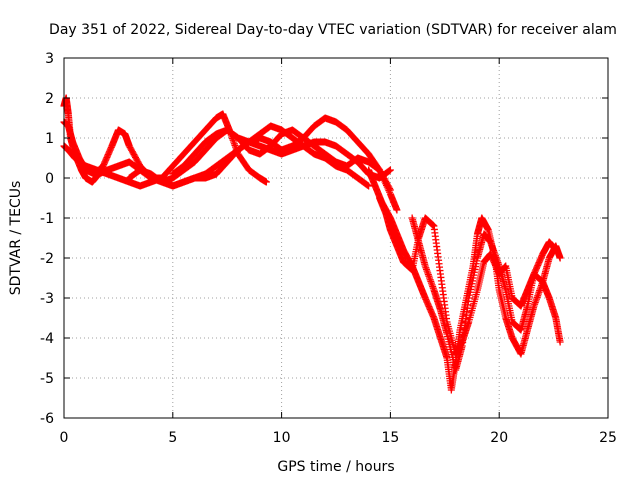  Describe the element at coordinates (282, 438) in the screenshot. I see `x-tick-label: 10` at that location.